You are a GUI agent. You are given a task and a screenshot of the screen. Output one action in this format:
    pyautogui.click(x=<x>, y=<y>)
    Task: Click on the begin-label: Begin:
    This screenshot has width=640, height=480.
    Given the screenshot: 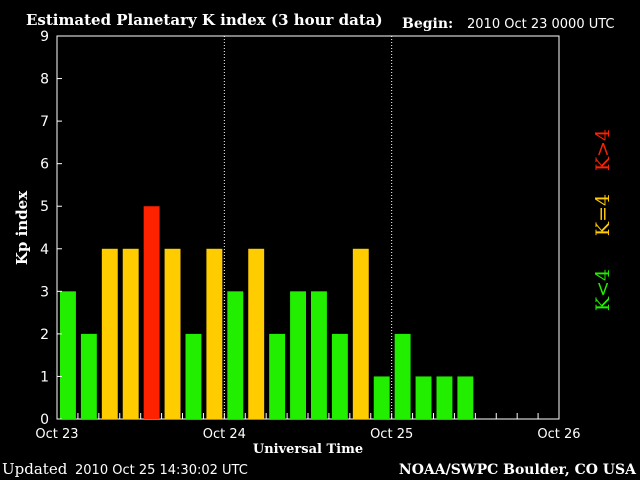 What is the action you would take?
    pyautogui.click(x=427, y=24)
    